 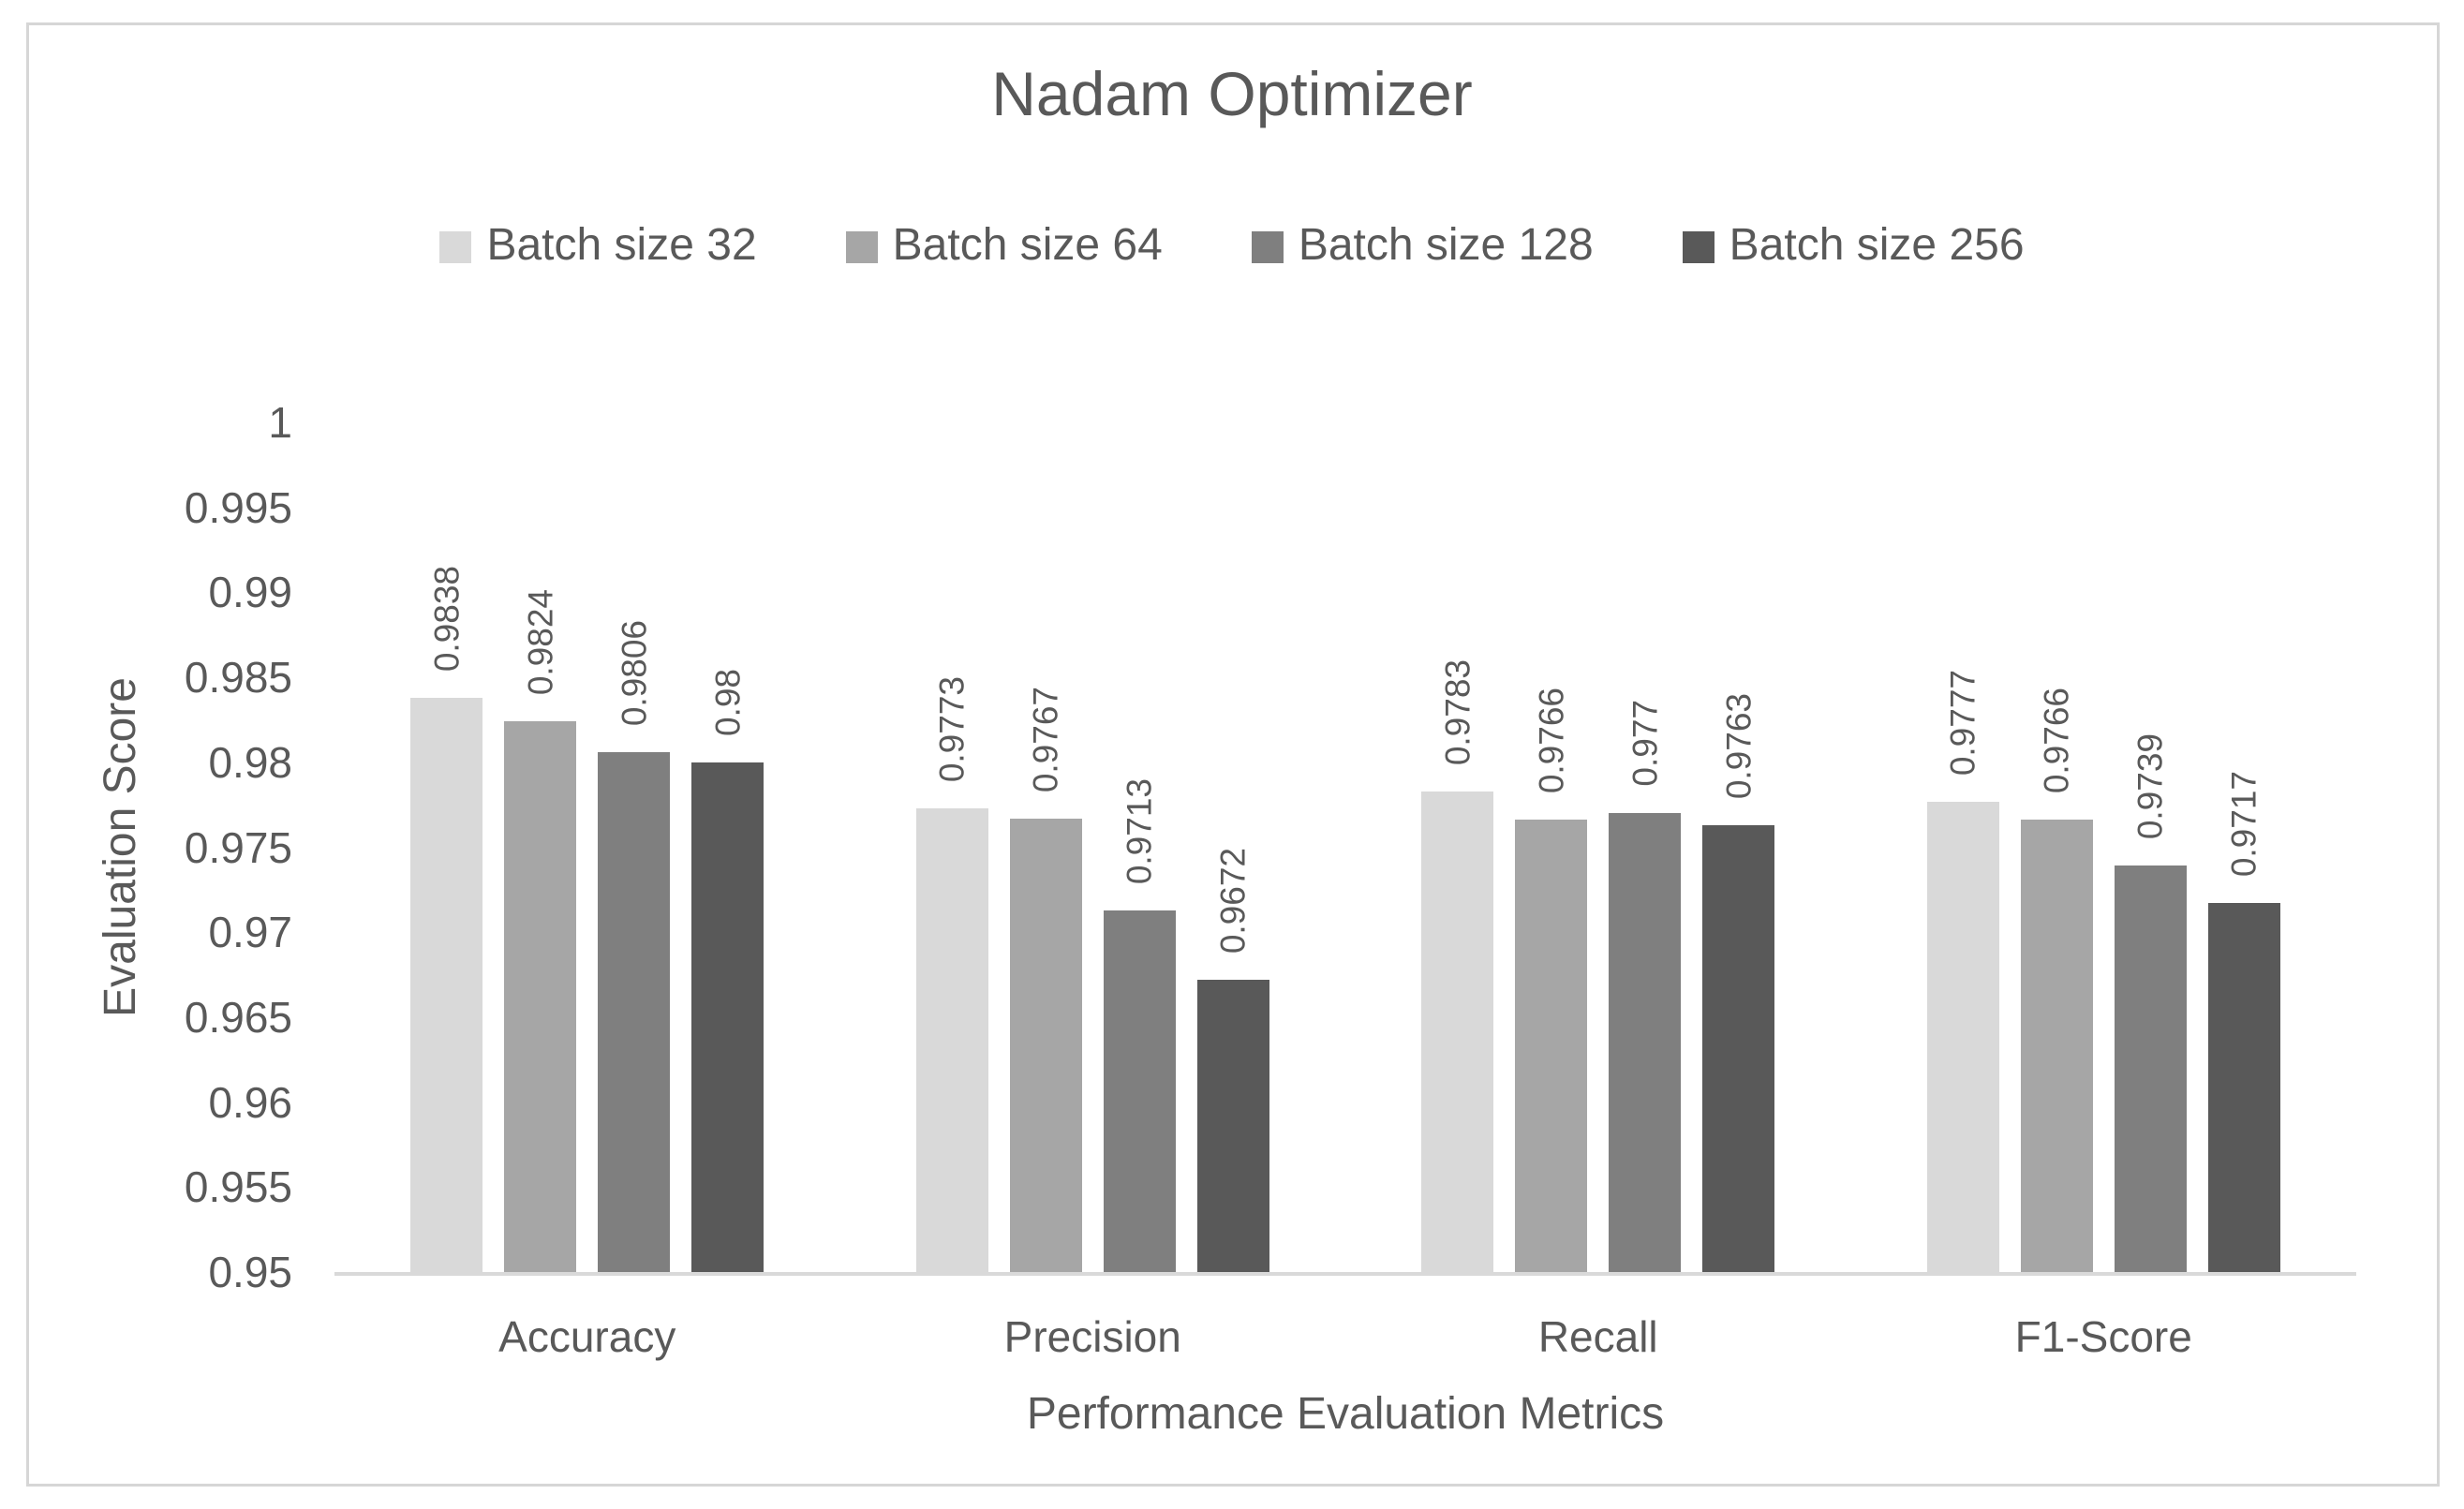 I want to click on bar: 0.9672, so click(x=1232, y=1060).